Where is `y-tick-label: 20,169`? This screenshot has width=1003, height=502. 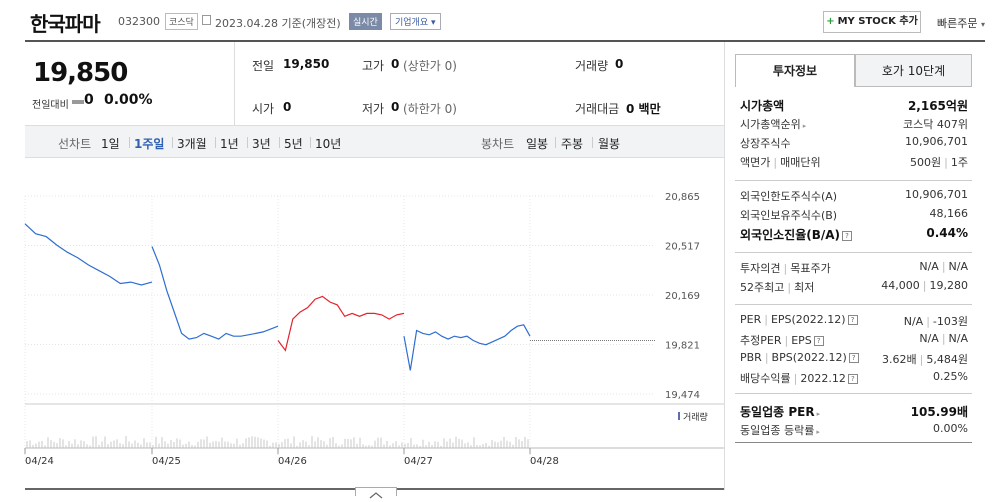 y-tick-label: 20,169 is located at coordinates (682, 296).